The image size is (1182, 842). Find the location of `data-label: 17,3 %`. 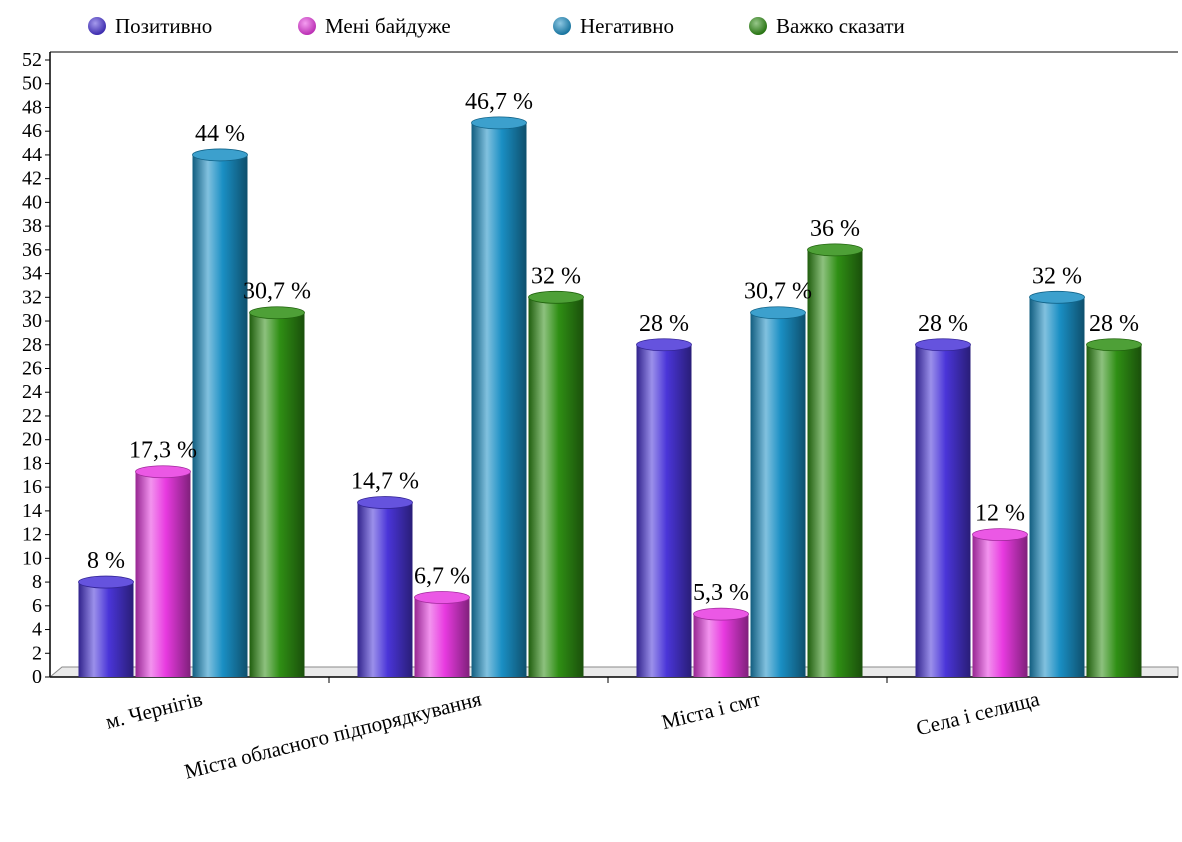

data-label: 17,3 % is located at coordinates (163, 451).